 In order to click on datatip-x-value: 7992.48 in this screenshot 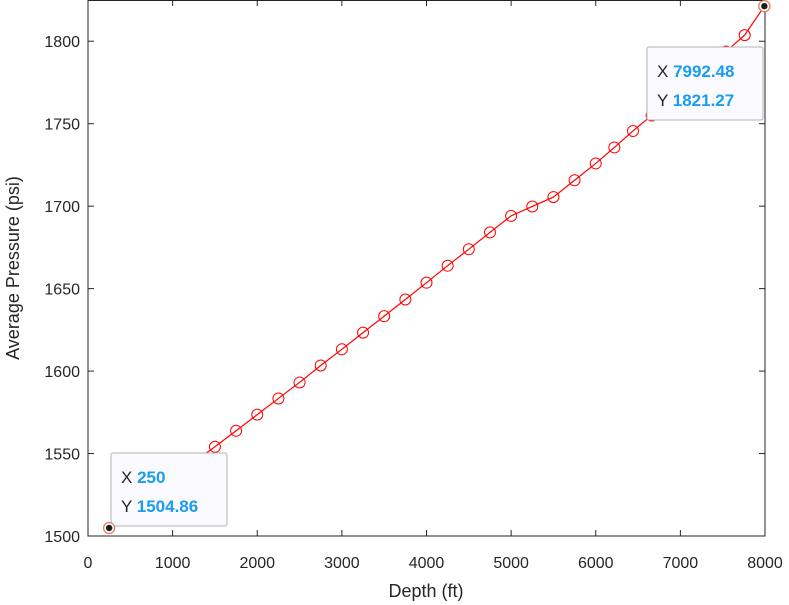, I will do `click(703, 71)`.